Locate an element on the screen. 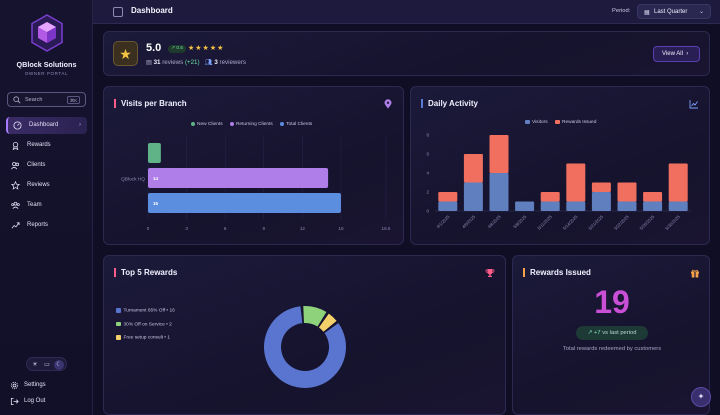  sidebar-item-label: Clients is located at coordinates (36, 165).